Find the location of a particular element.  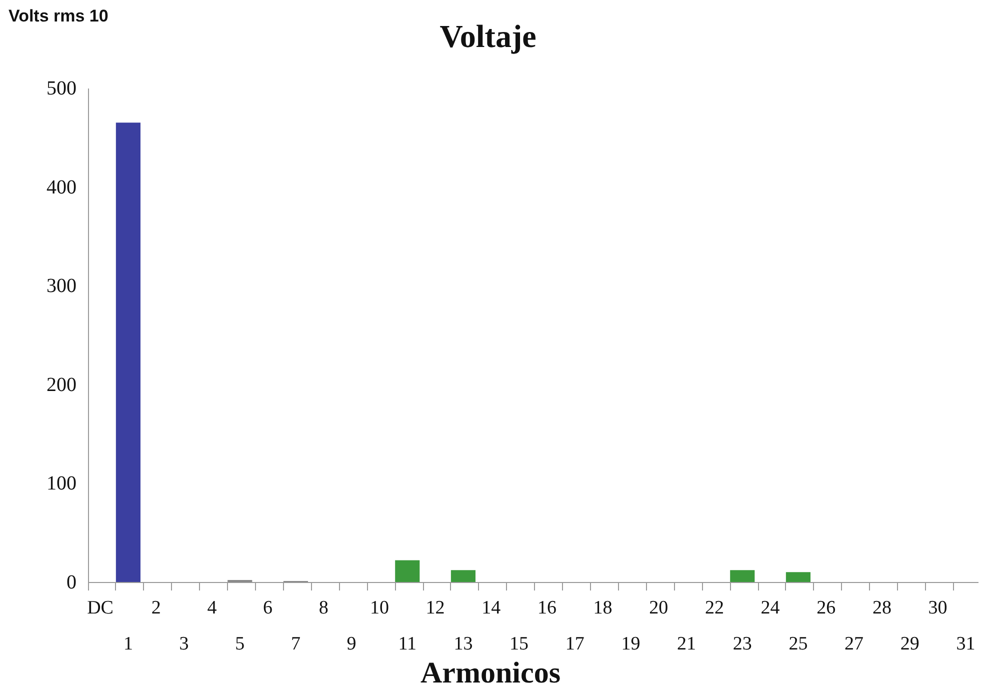

x-tick-label: 26 is located at coordinates (826, 608).